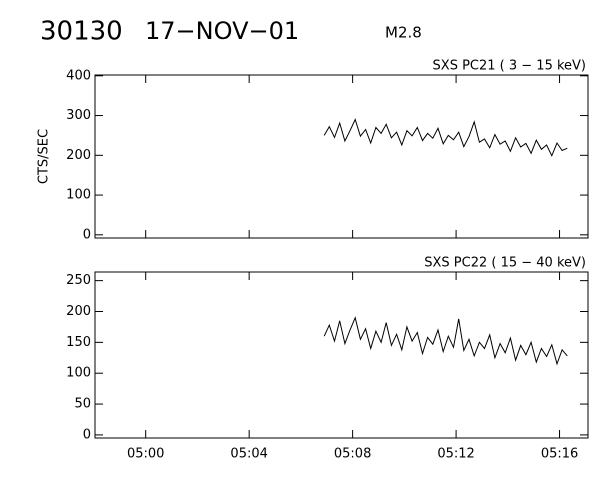 The height and width of the screenshot is (484, 600). What do you see at coordinates (505, 263) in the screenshot?
I see `panel-title: SXS PC22 ( 15 − 40 keV)` at bounding box center [505, 263].